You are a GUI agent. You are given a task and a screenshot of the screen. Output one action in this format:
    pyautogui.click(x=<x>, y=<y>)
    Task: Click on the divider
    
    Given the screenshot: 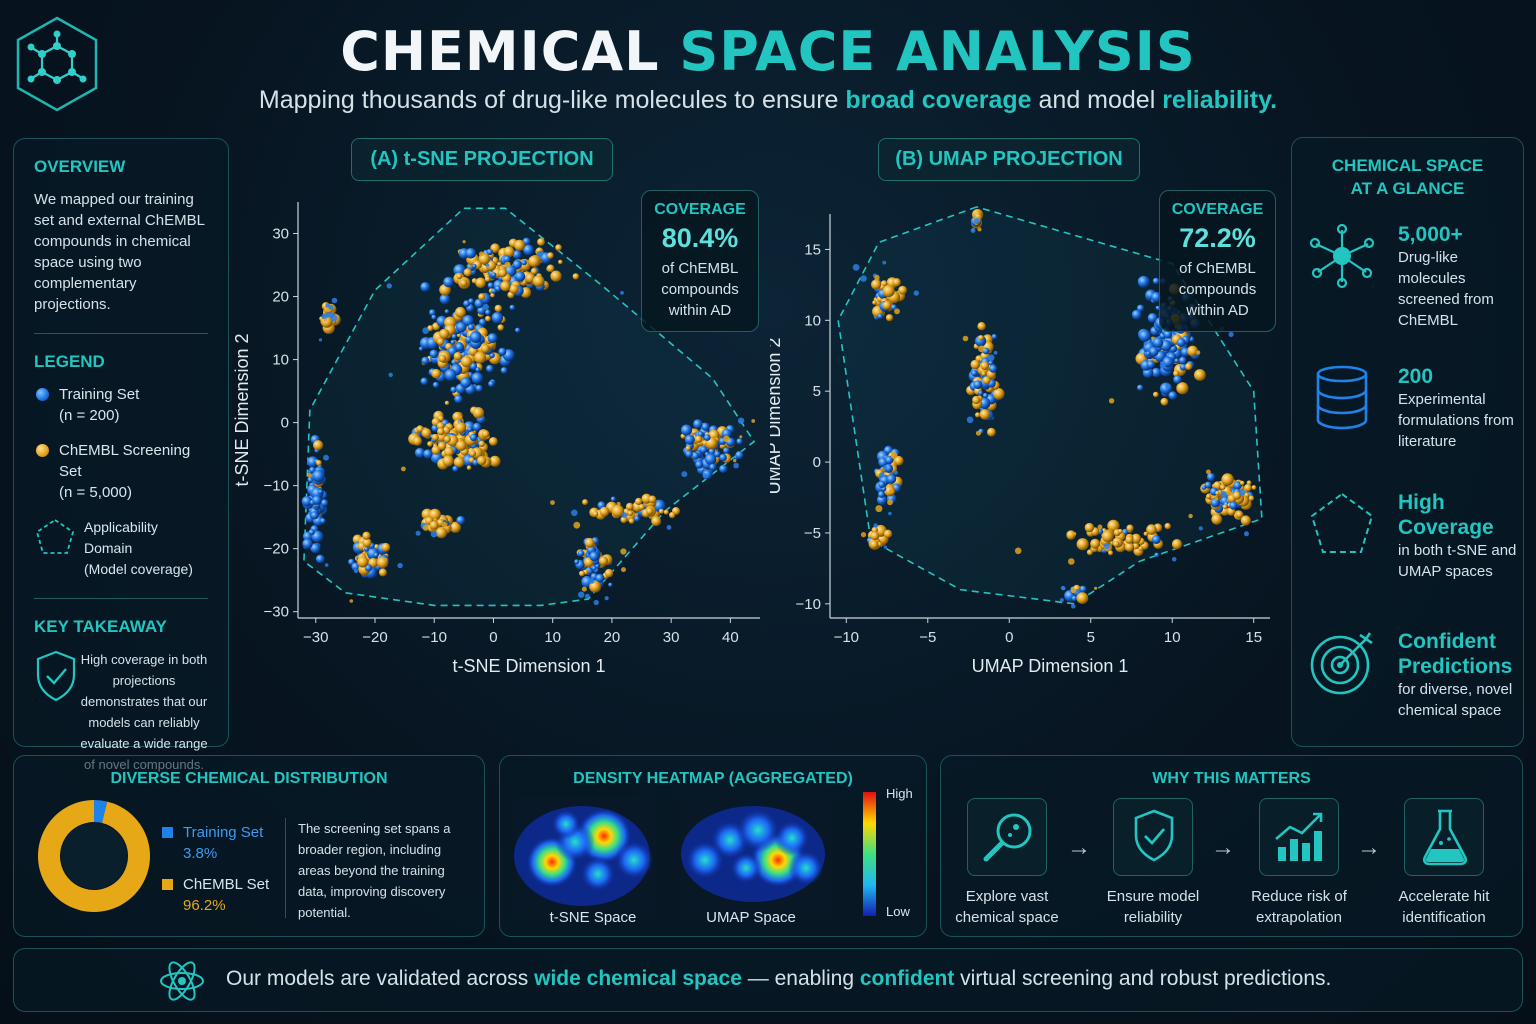 What is the action you would take?
    pyautogui.click(x=285, y=868)
    